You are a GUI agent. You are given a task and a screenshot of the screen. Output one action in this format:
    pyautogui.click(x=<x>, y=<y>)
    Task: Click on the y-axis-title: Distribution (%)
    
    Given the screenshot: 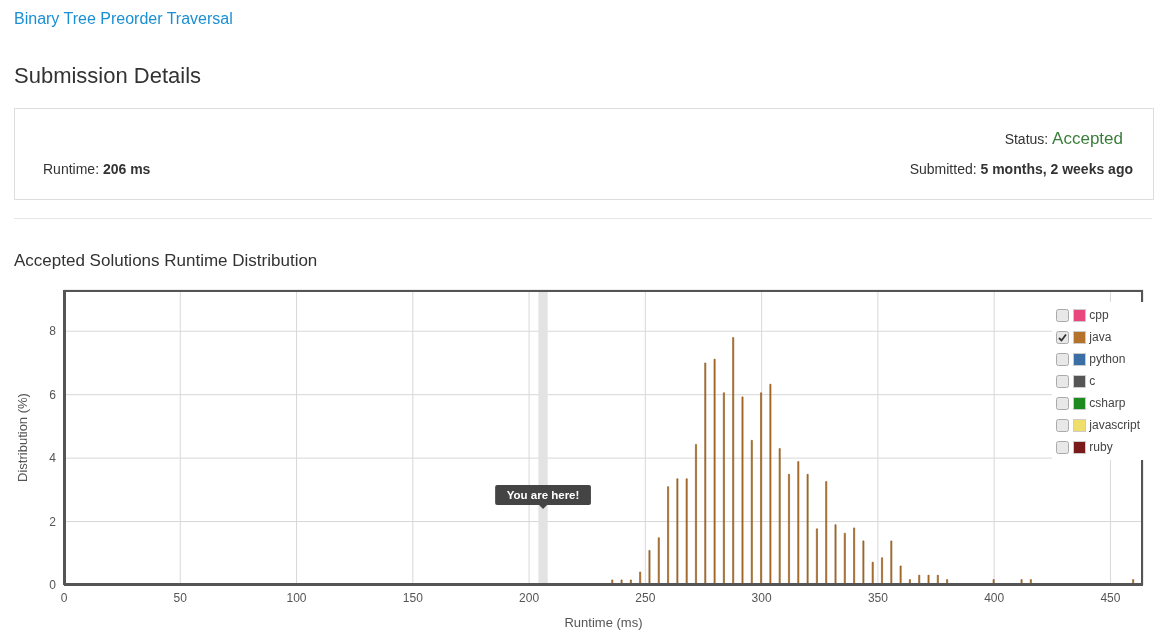 What is the action you would take?
    pyautogui.click(x=22, y=437)
    